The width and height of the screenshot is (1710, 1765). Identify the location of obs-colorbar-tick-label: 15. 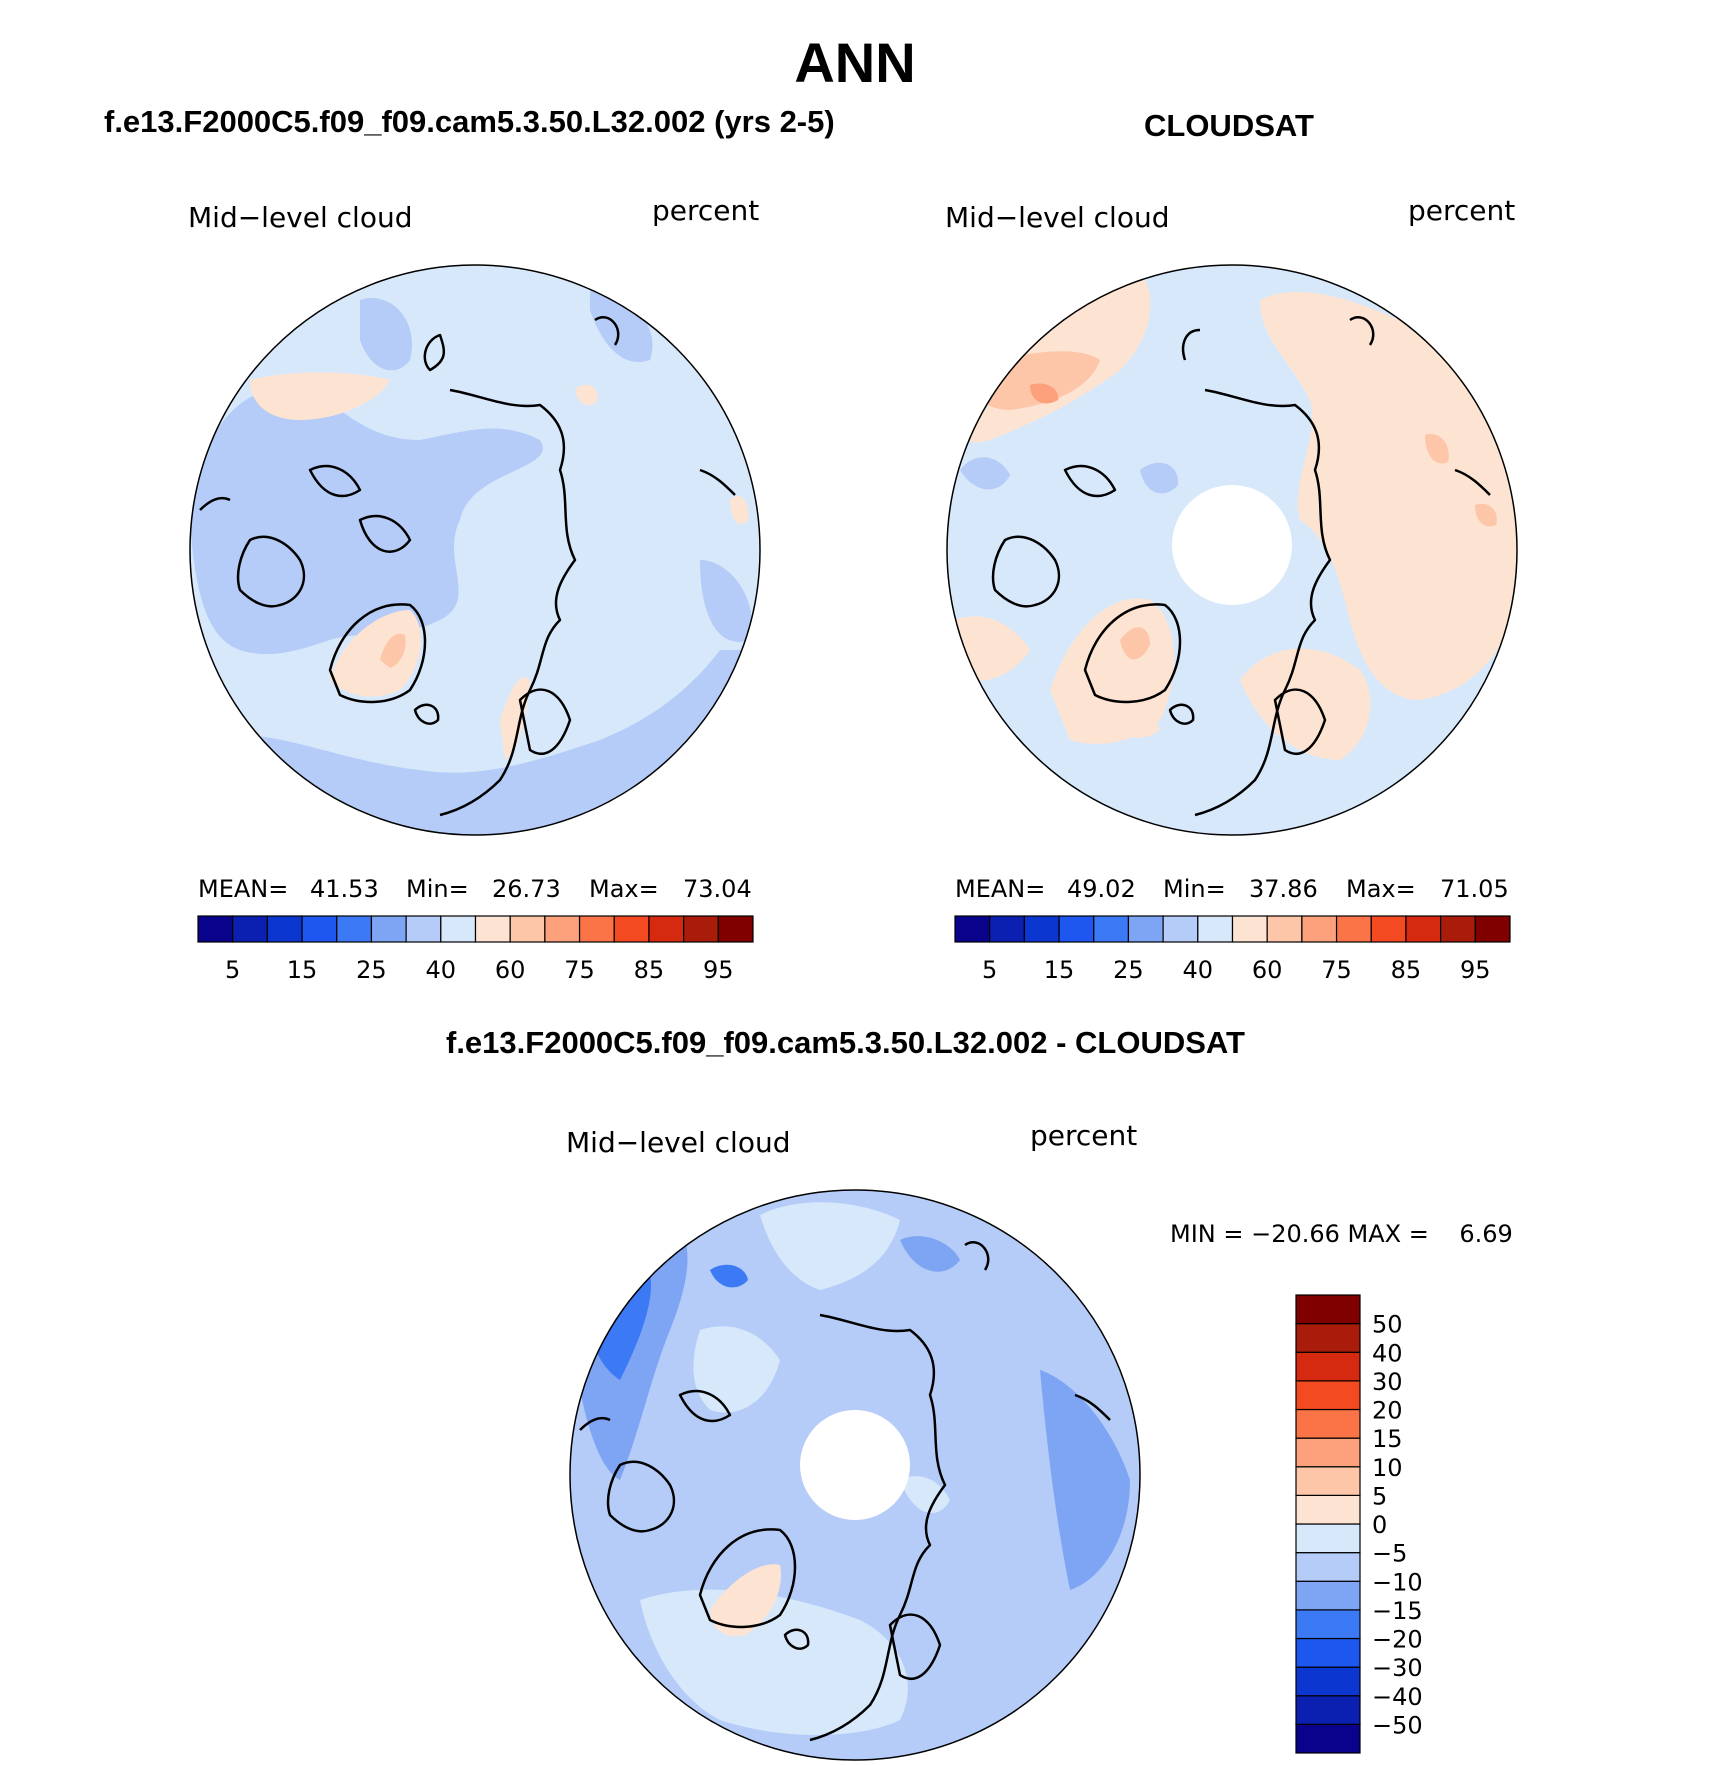
(1059, 970).